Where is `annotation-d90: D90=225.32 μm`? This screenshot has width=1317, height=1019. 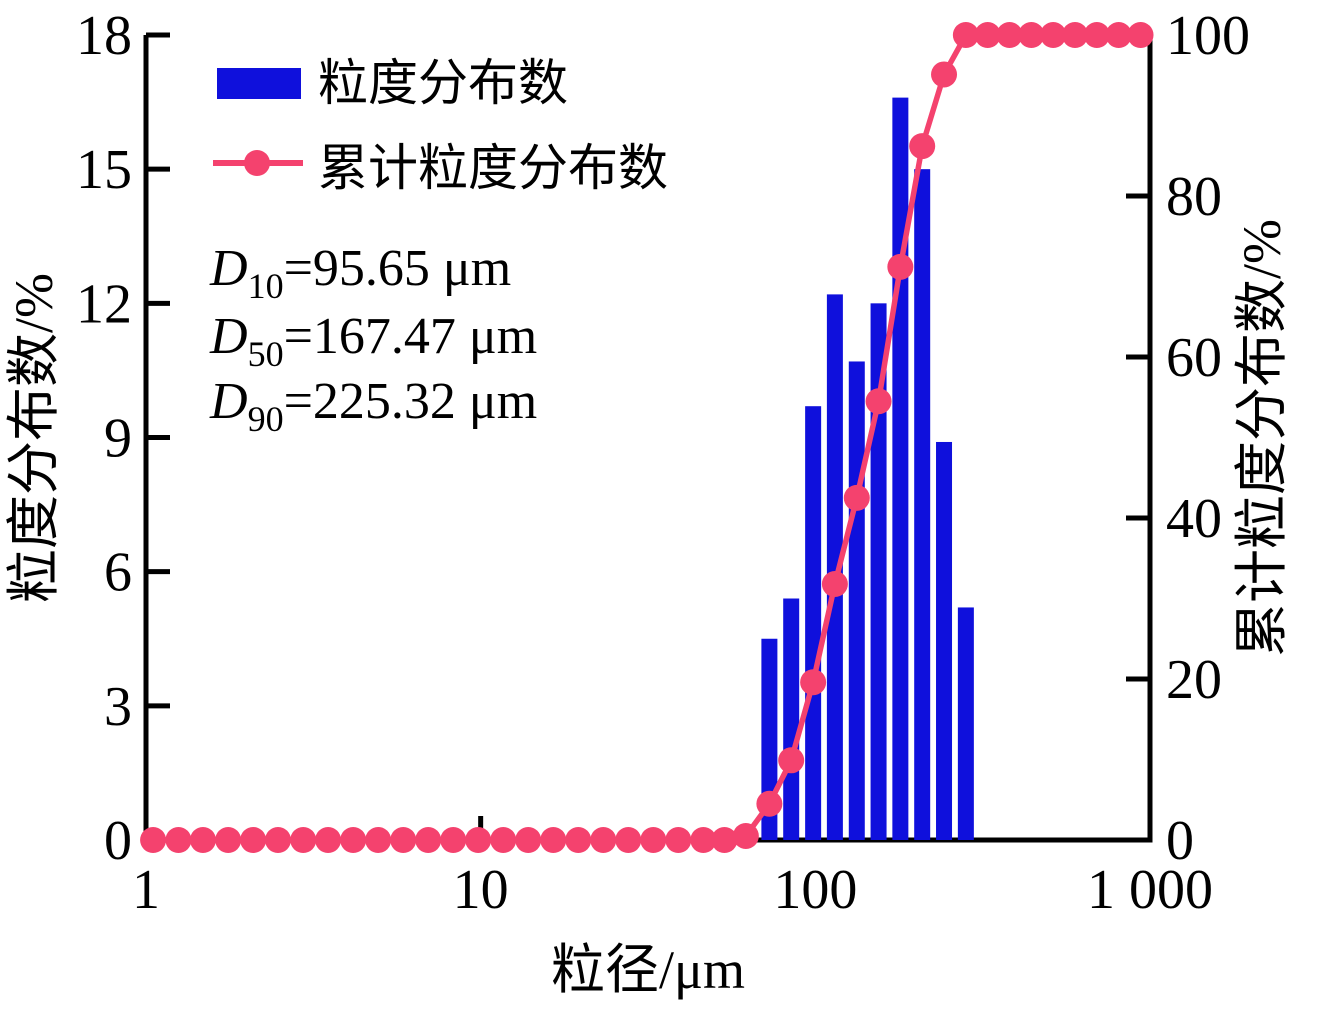 annotation-d90: D90=225.32 μm is located at coordinates (373, 406).